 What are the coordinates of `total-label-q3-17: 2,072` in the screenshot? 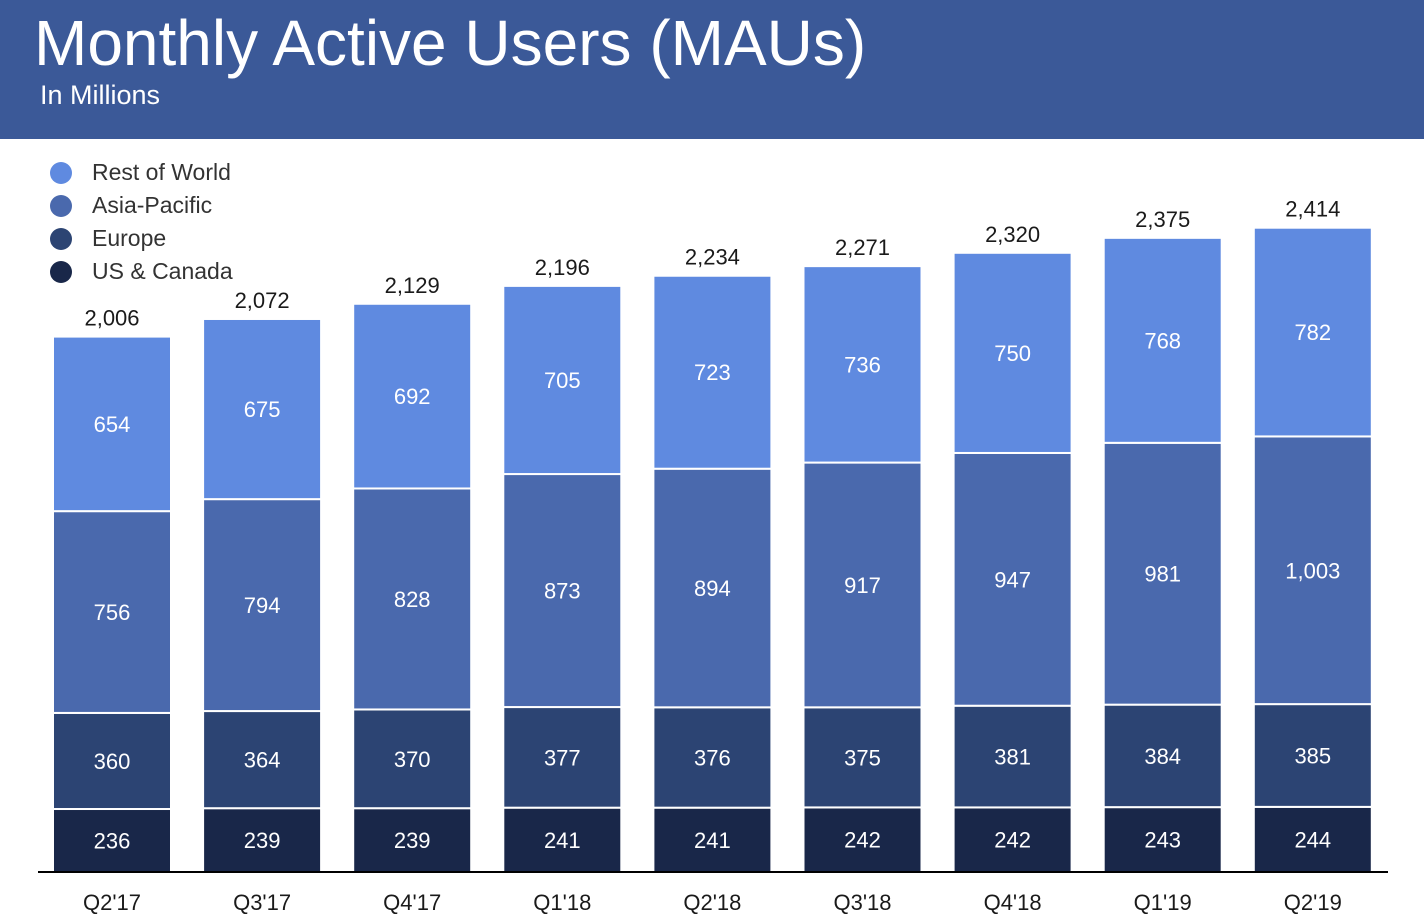 It's located at (262, 300).